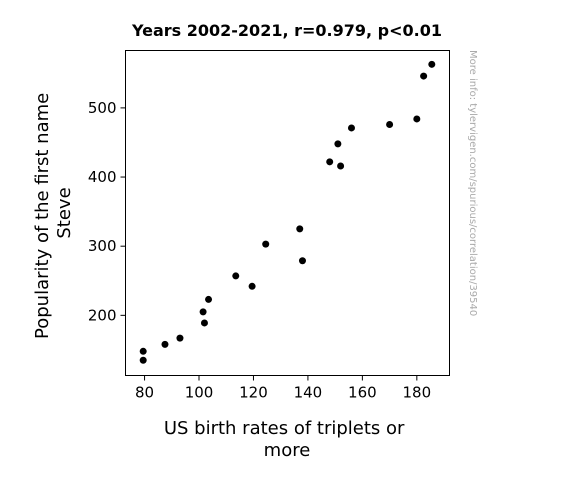  I want to click on y-tick-label-1: 200, so click(102, 315).